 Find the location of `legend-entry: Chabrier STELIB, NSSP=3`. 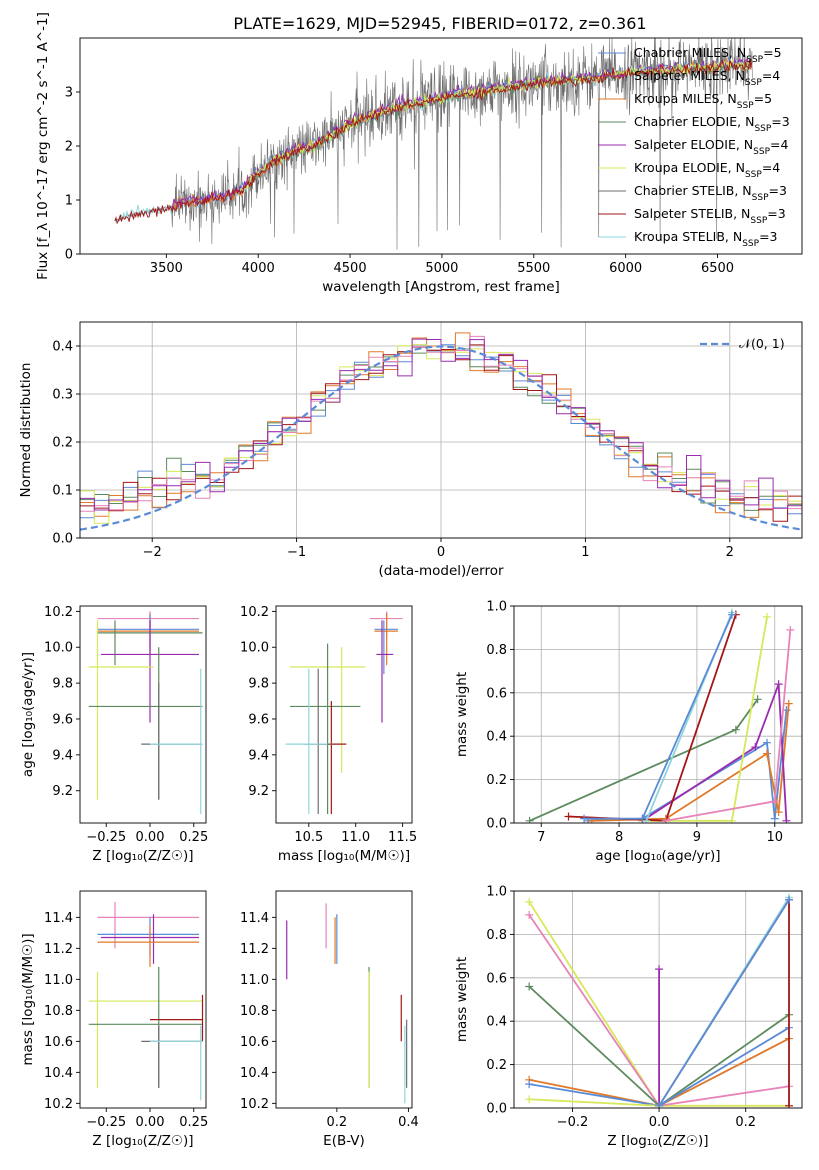

legend-entry: Chabrier STELIB, NSSP=3 is located at coordinates (710, 193).